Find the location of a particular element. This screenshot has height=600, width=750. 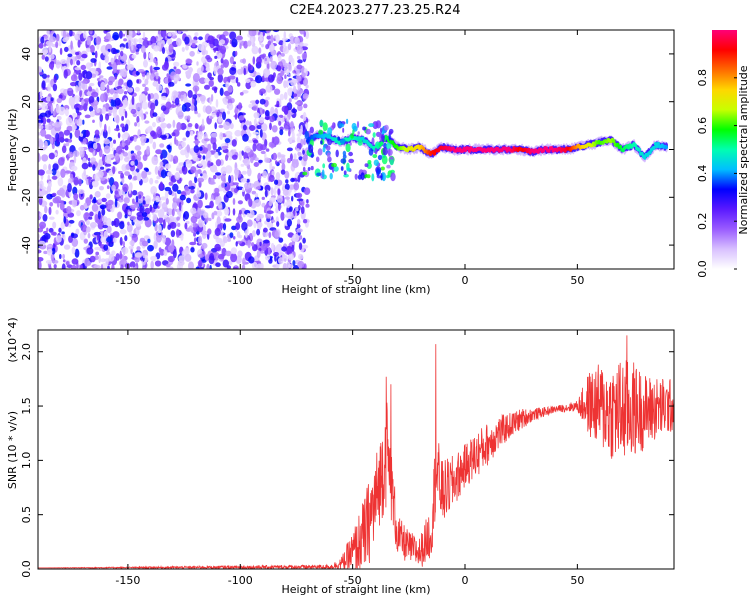

spectrogram-y-tick-label: -20 is located at coordinates (26, 197).